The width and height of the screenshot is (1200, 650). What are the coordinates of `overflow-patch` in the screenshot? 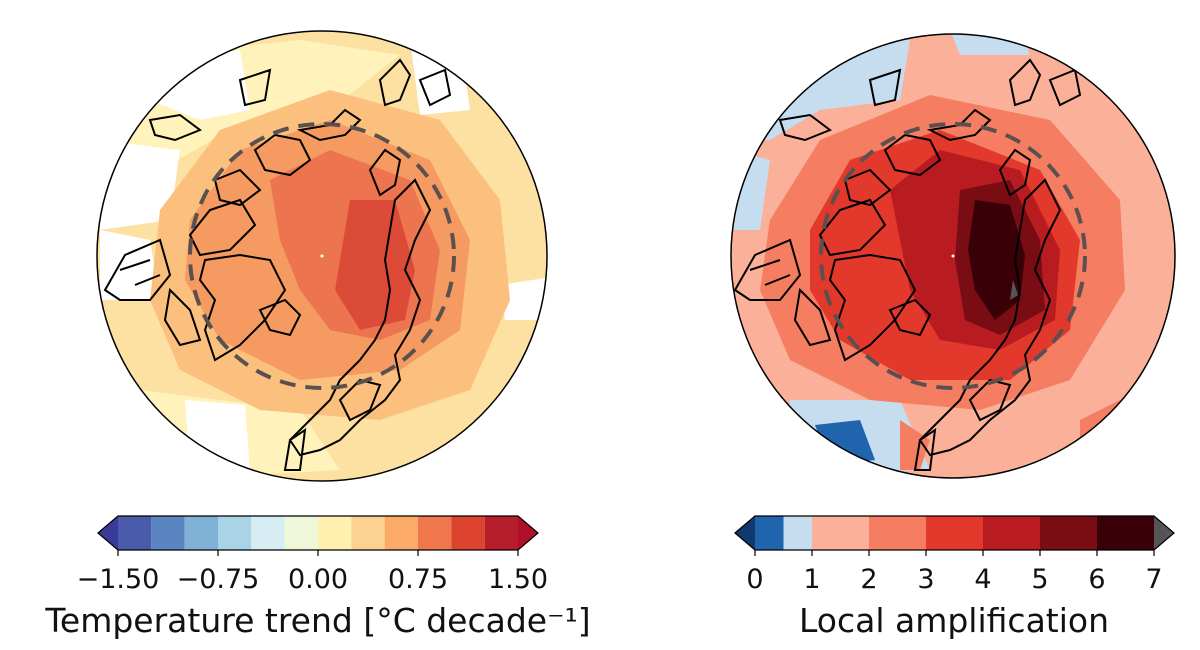 It's located at (1014, 290).